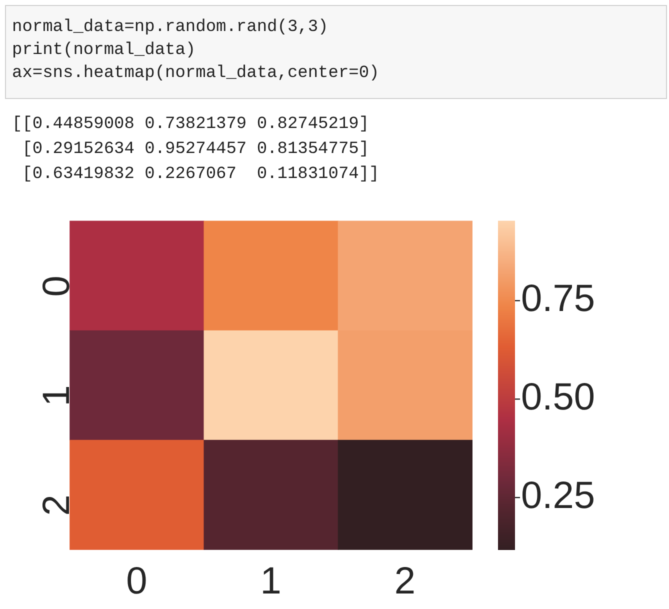 Image resolution: width=669 pixels, height=609 pixels. I want to click on text: print(normal_data), so click(104, 51).